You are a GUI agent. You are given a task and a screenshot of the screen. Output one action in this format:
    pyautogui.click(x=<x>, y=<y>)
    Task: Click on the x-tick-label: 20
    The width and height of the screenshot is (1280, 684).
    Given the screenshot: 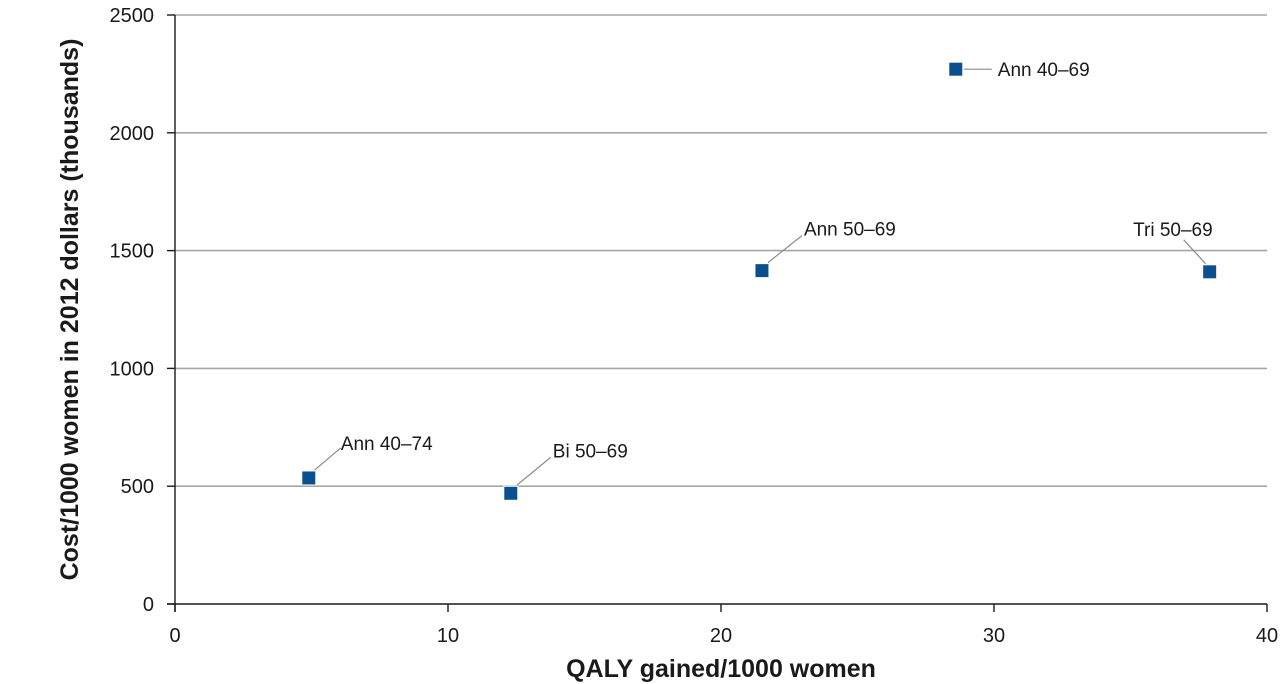 What is the action you would take?
    pyautogui.click(x=721, y=636)
    